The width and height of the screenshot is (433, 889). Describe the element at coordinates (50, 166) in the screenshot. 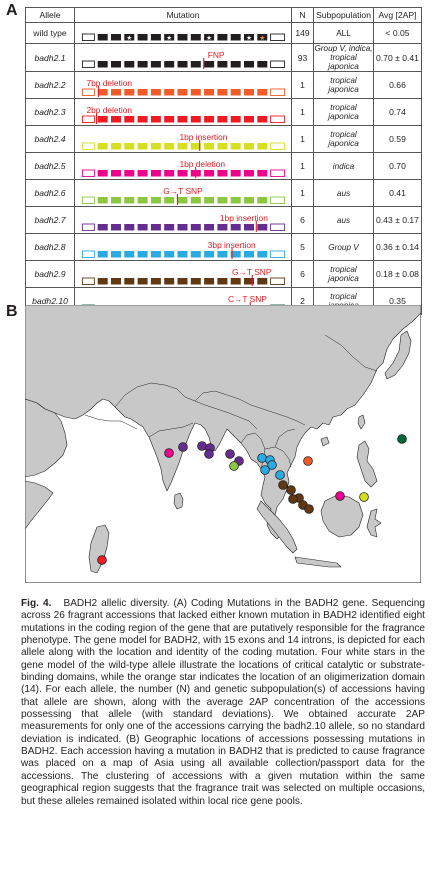

I see `allele-name: badh2.5` at that location.